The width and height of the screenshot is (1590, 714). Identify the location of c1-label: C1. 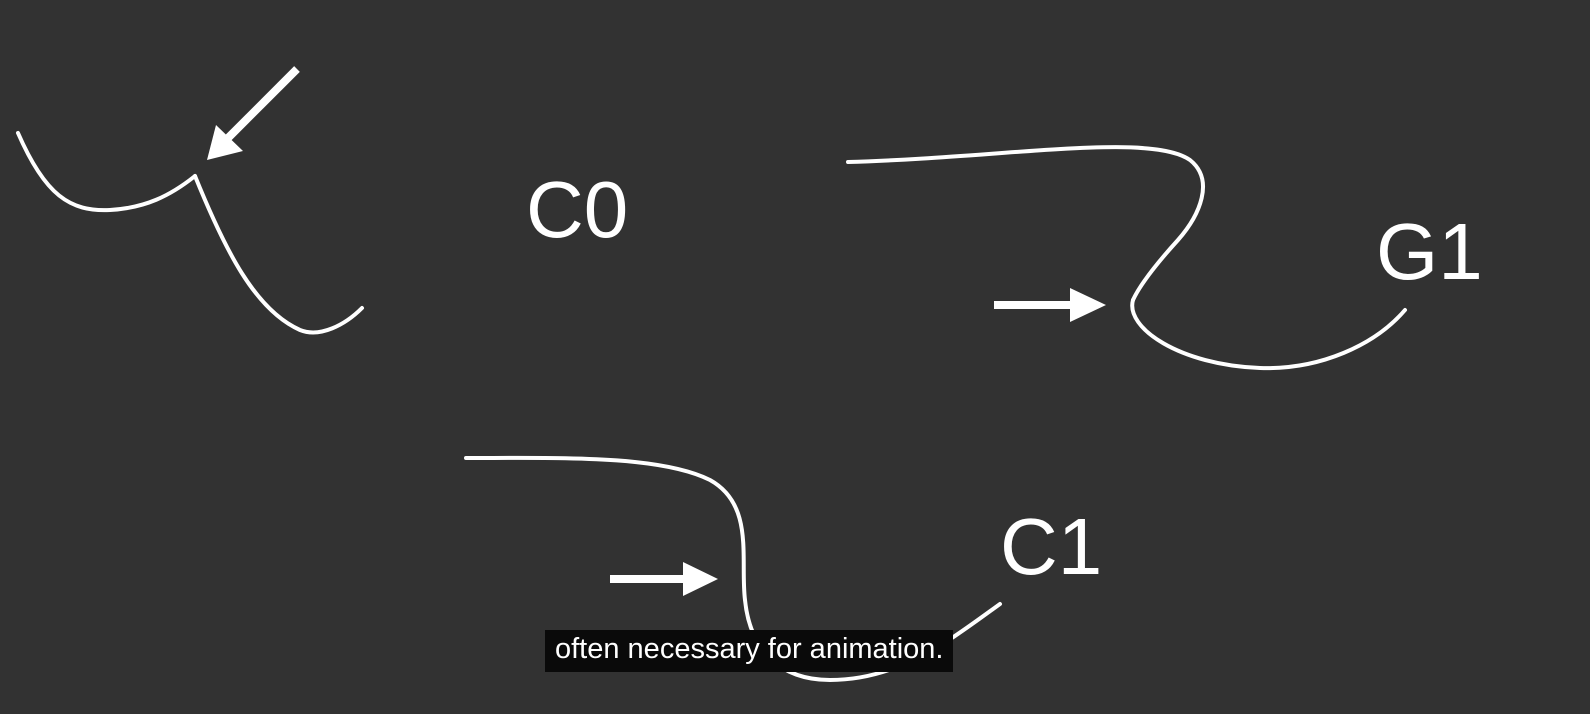
(1051, 546).